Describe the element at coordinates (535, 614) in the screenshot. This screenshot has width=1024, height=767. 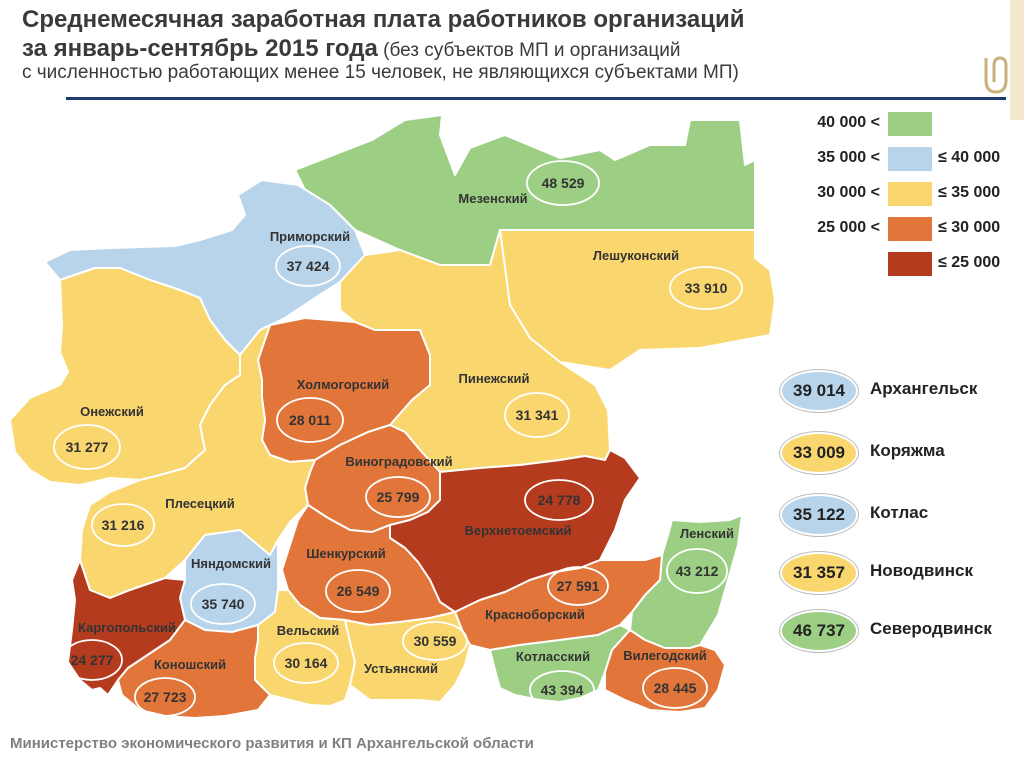
I see `region-name: Красноборский` at that location.